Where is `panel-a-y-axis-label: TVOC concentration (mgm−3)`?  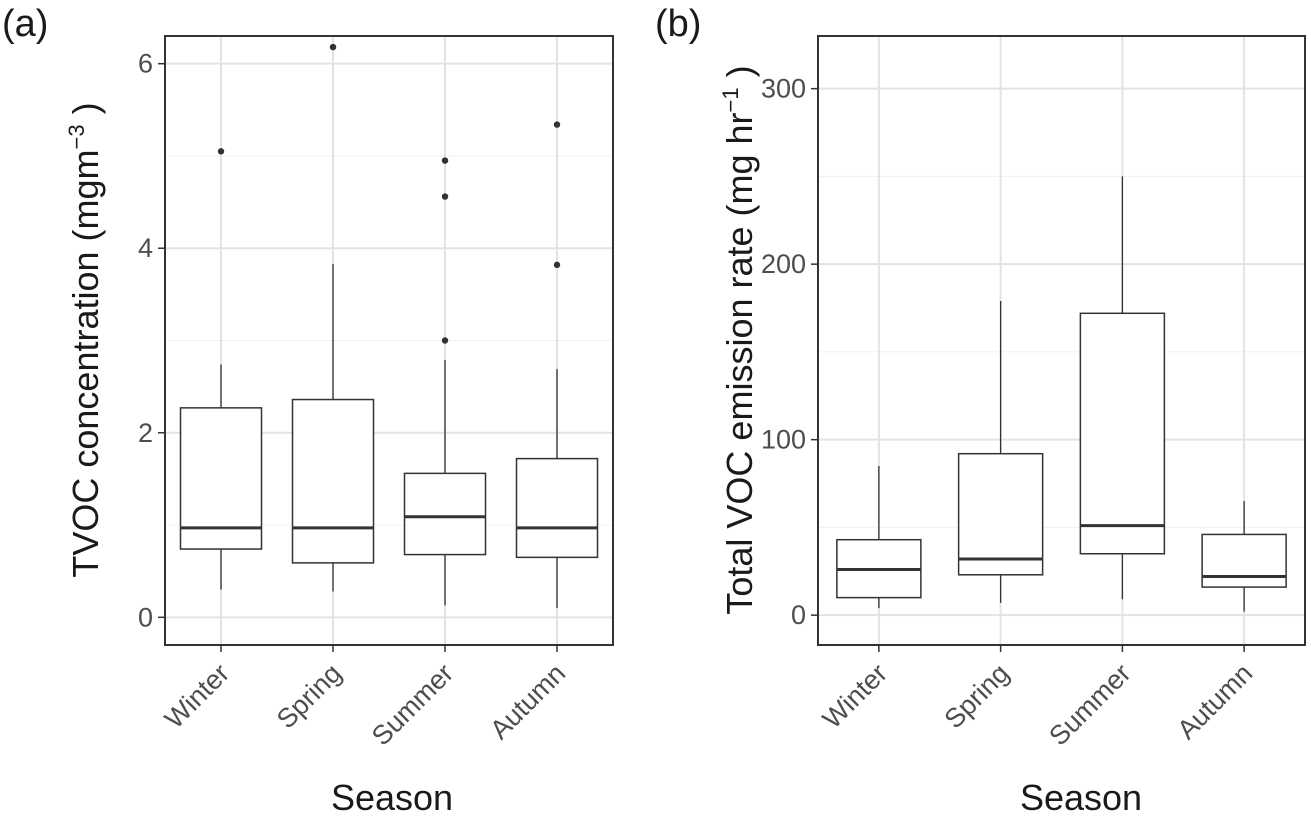 panel-a-y-axis-label: TVOC concentration (mgm−3) is located at coordinates (85, 339).